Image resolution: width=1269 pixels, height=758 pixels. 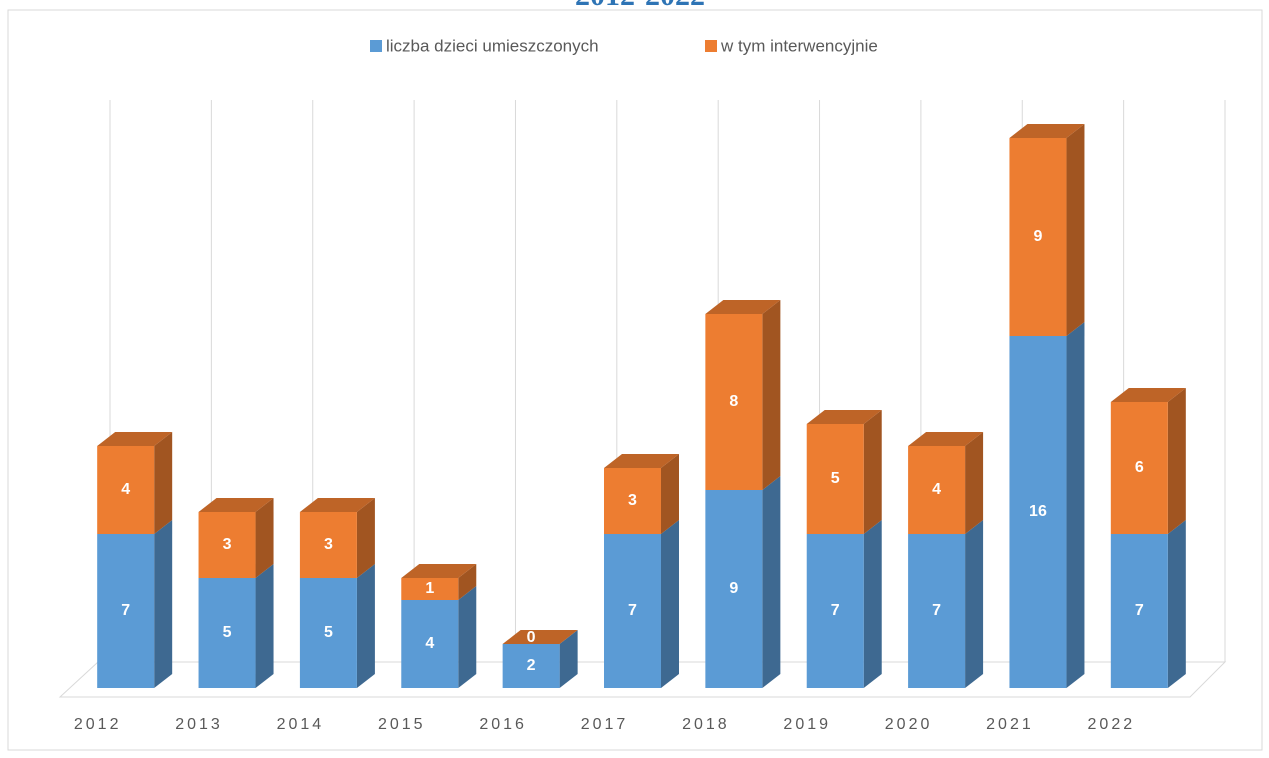 What do you see at coordinates (605, 724) in the screenshot?
I see `x-tick-label: 2017` at bounding box center [605, 724].